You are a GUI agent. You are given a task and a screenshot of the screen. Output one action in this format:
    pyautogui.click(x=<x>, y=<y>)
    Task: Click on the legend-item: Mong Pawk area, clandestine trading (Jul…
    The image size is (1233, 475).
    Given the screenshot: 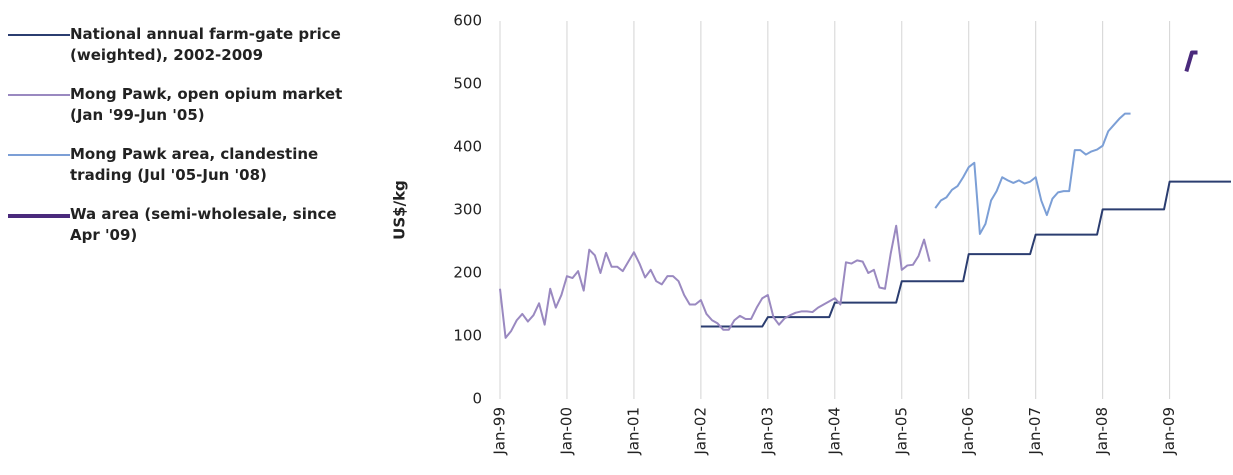 What is the action you would take?
    pyautogui.click(x=188, y=169)
    